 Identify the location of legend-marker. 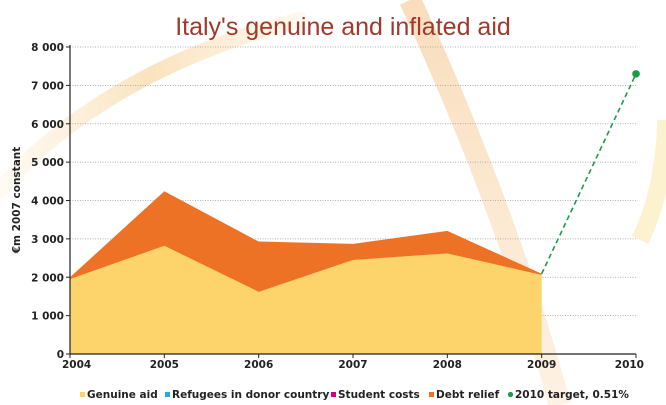
(510, 394).